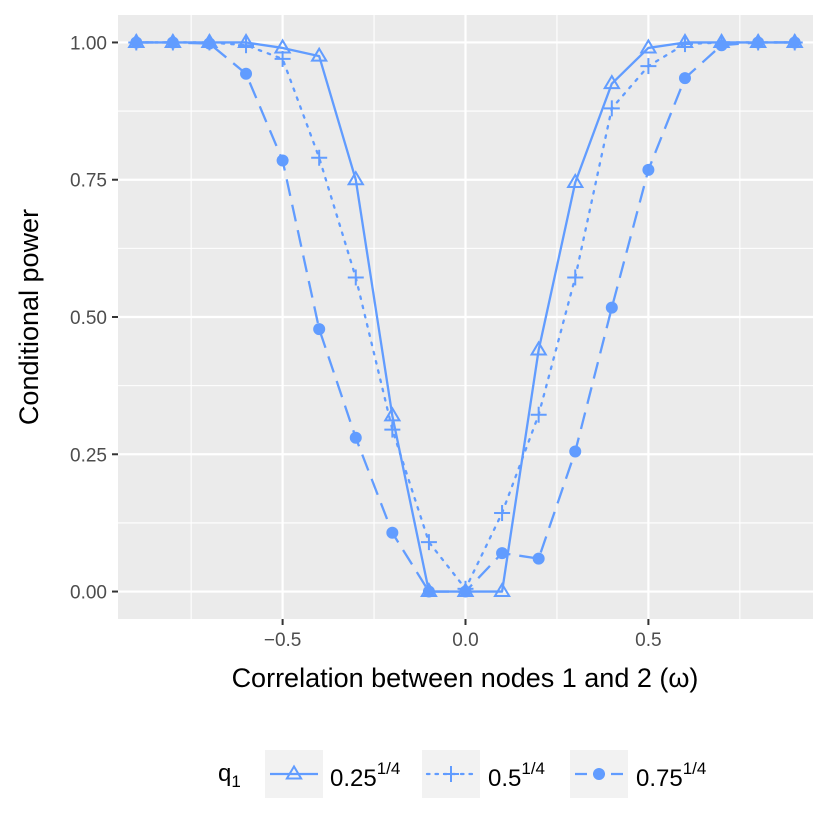  Describe the element at coordinates (29, 317) in the screenshot. I see `y-axis-title: Conditional power` at that location.